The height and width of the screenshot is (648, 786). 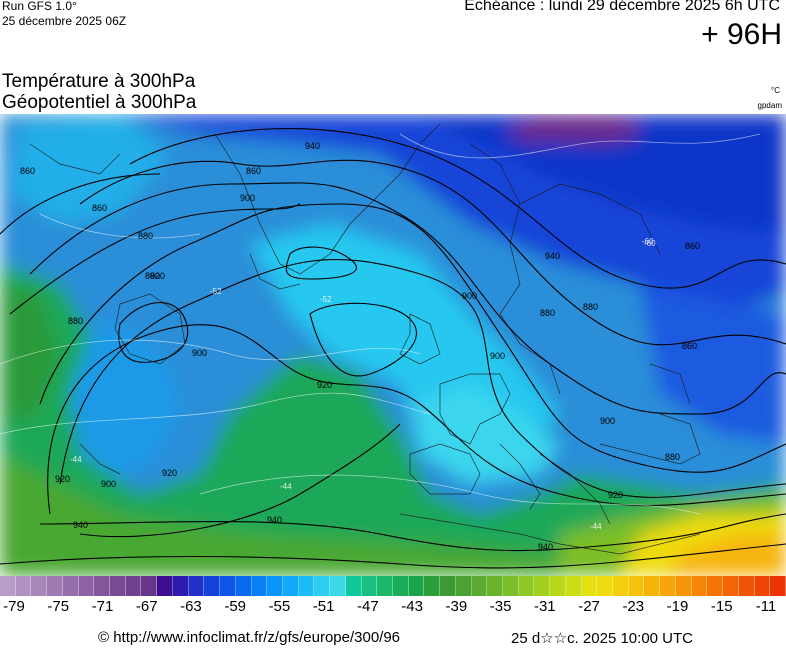 I want to click on colorbar-tick-label: -67, so click(x=146, y=606).